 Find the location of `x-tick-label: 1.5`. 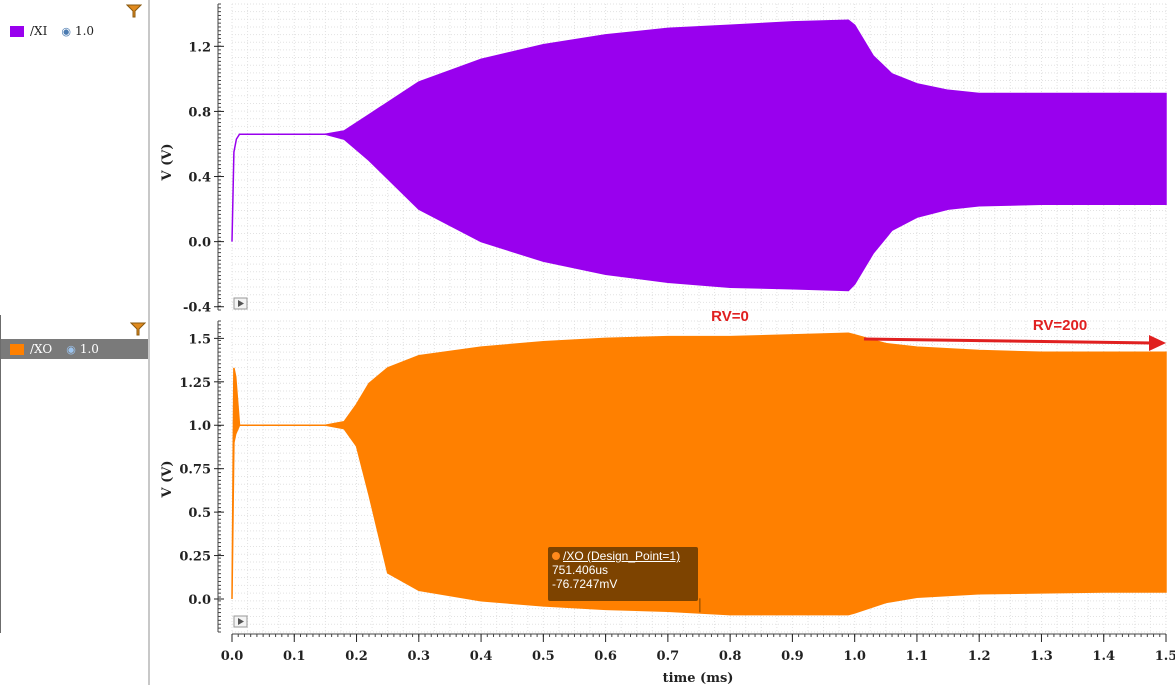

x-tick-label: 1.5 is located at coordinates (1165, 656).